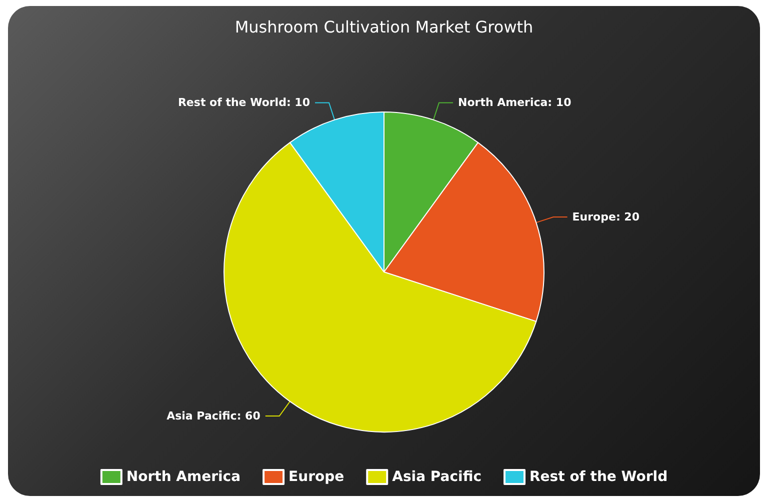 The width and height of the screenshot is (764, 500). Describe the element at coordinates (515, 103) in the screenshot. I see `data-label: North America: 10` at that location.